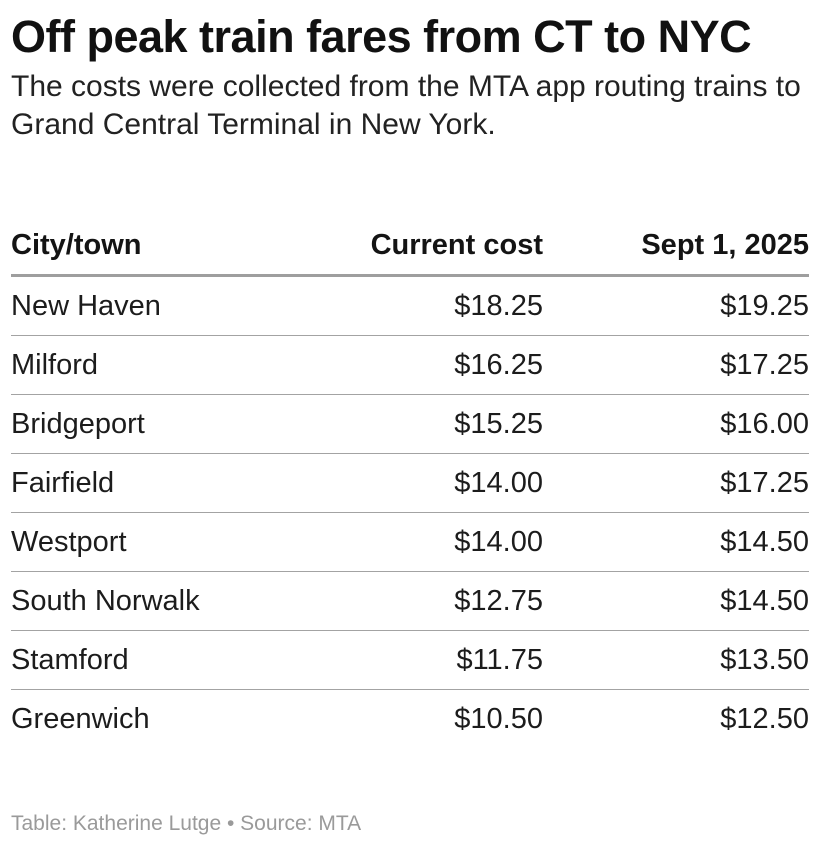 This screenshot has height=852, width=820. I want to click on table-row: Westport $14.00 $14.50, so click(410, 542).